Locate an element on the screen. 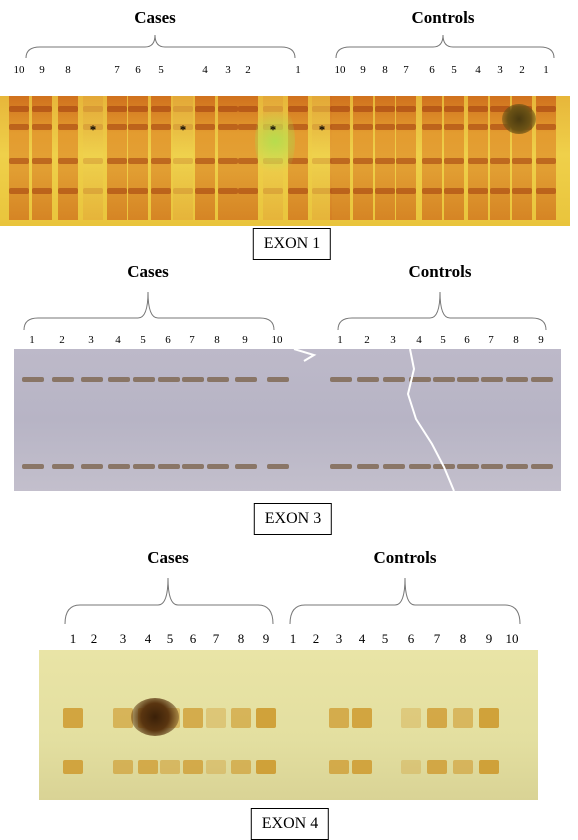 This screenshot has width=578, height=840. exon3-label: EXON 3 is located at coordinates (293, 519).